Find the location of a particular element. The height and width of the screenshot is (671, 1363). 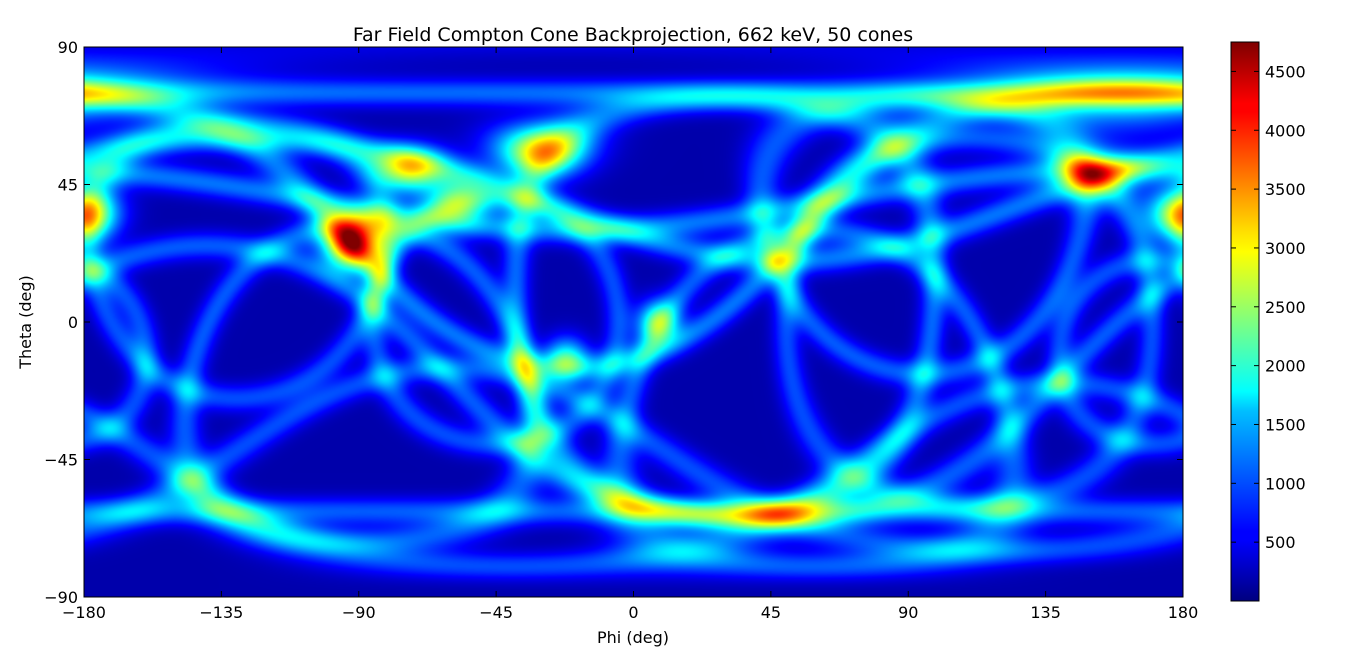

x-tick-label: −90 is located at coordinates (359, 612).